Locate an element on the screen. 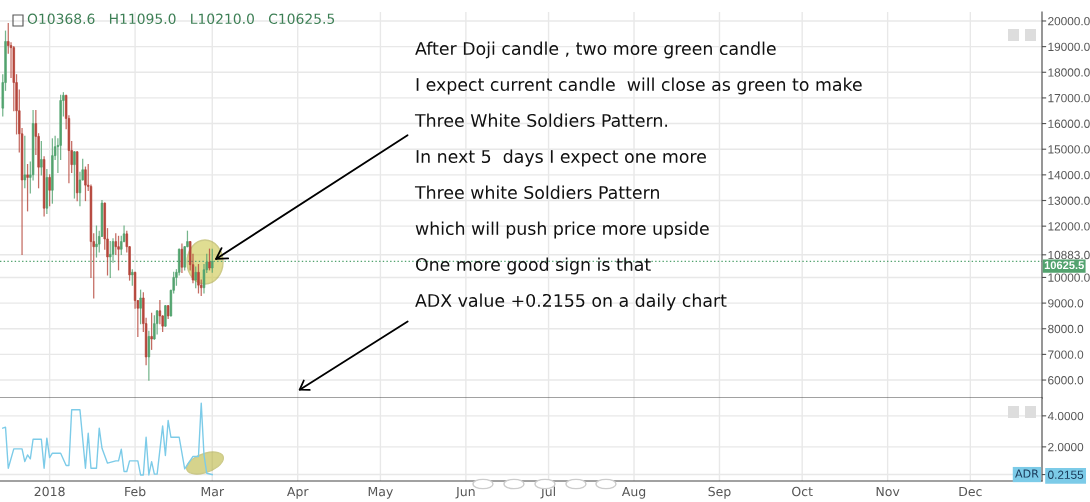  y-tick-label: 8000.0 is located at coordinates (1066, 329).